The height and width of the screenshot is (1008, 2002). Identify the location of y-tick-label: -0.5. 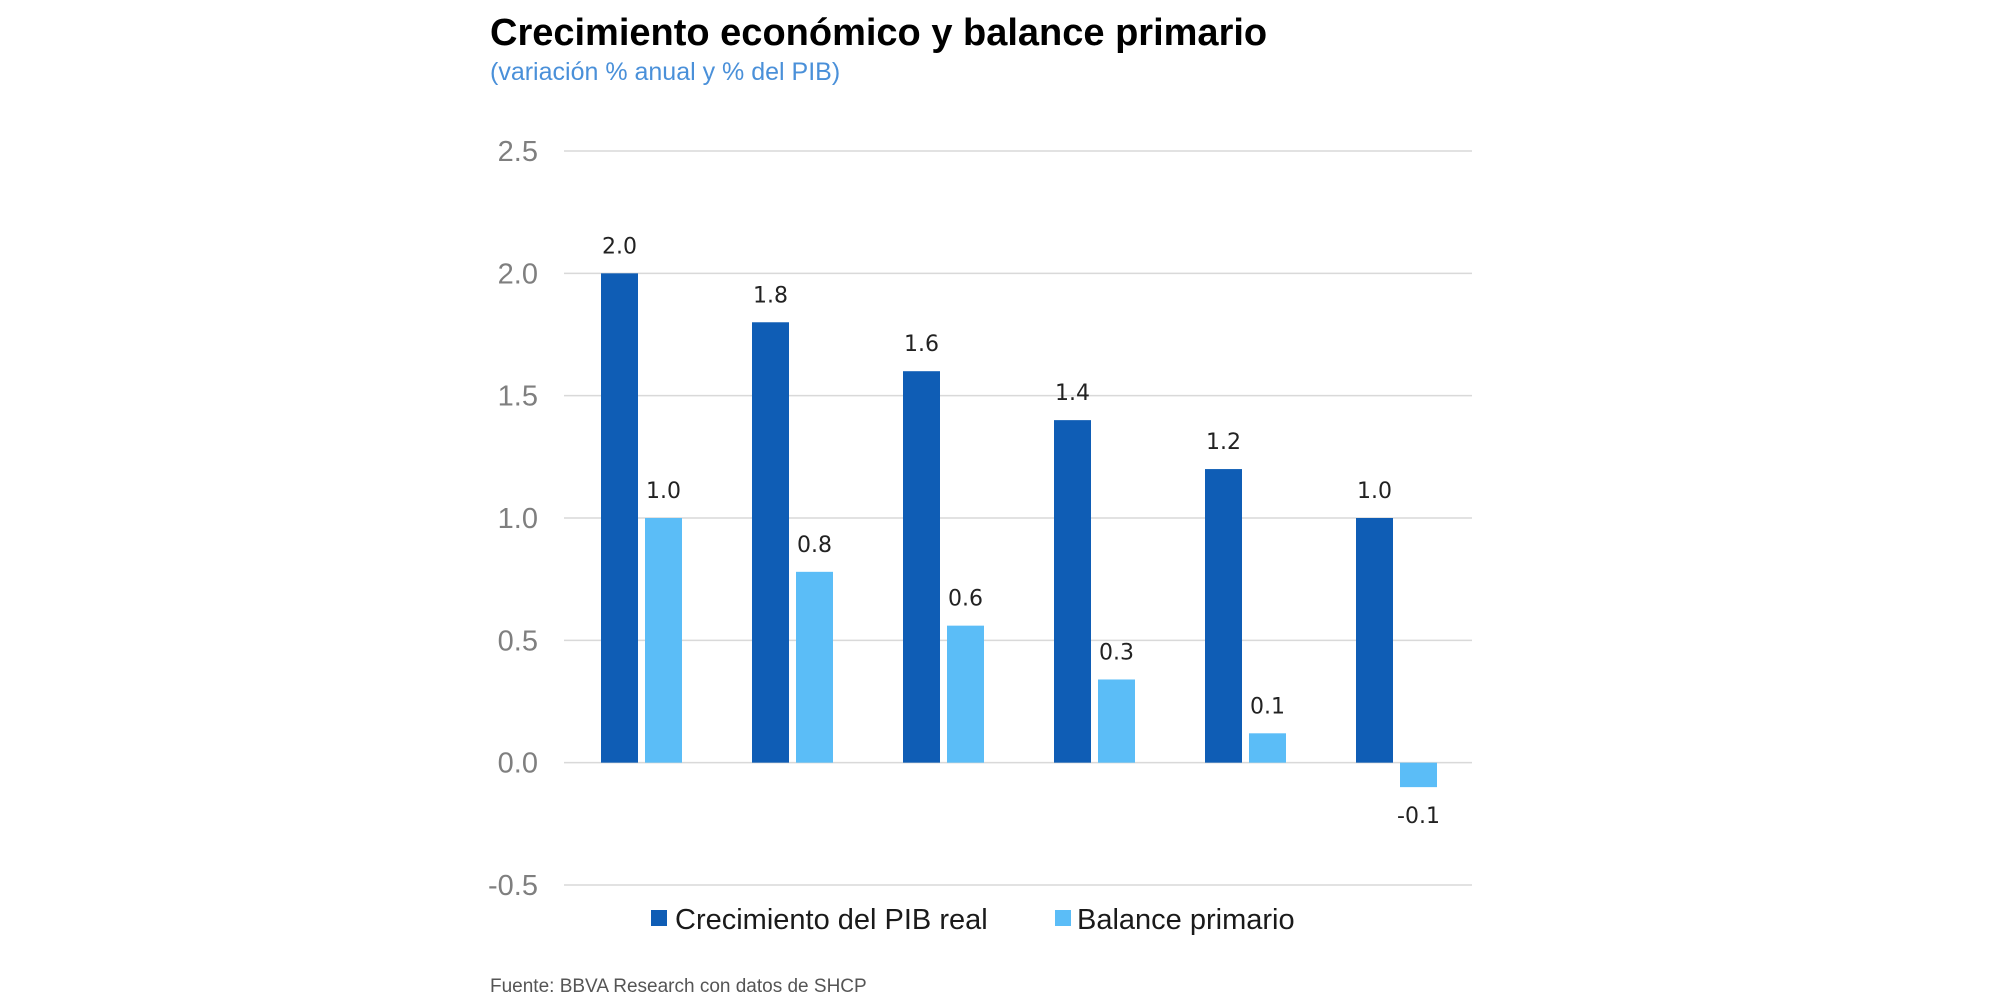
(513, 886).